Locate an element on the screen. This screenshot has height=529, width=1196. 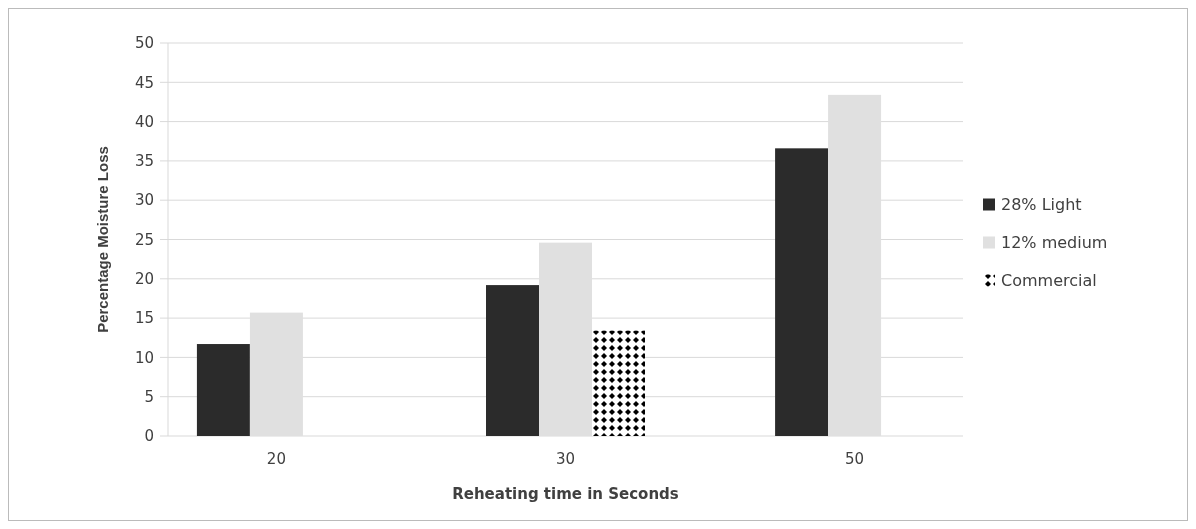
y-tick-label: 10 is located at coordinates (144, 357).